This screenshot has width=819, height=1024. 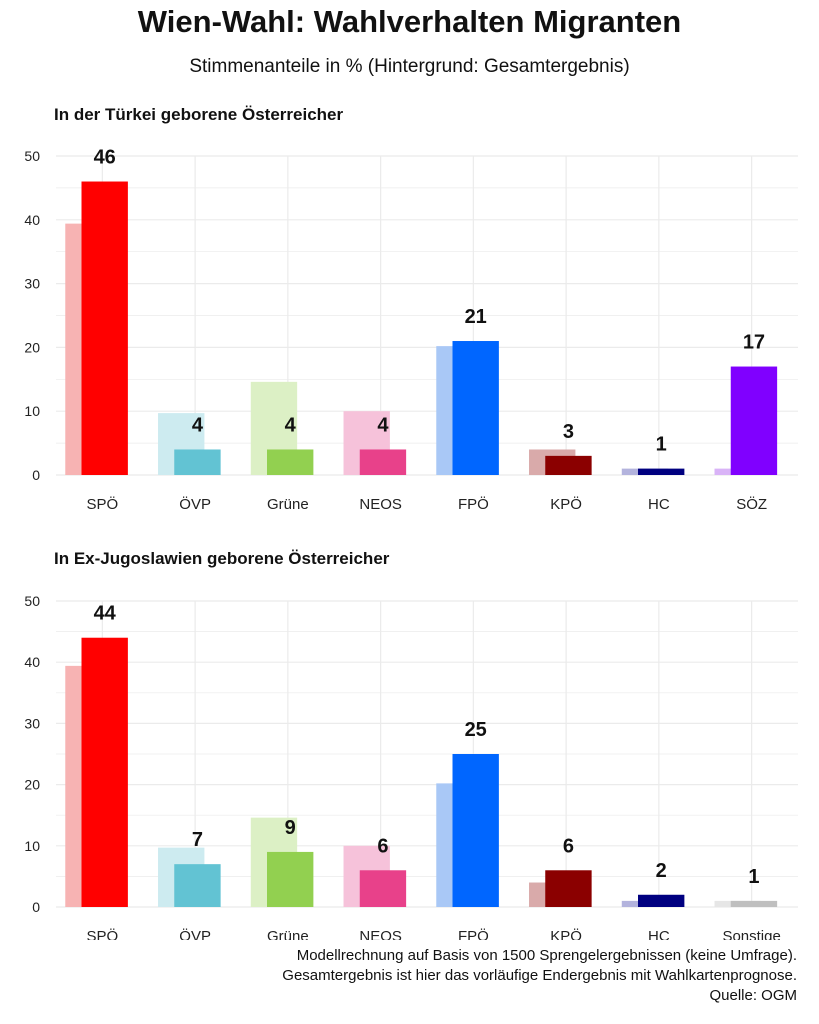 I want to click on data-label: 2, so click(x=661, y=871).